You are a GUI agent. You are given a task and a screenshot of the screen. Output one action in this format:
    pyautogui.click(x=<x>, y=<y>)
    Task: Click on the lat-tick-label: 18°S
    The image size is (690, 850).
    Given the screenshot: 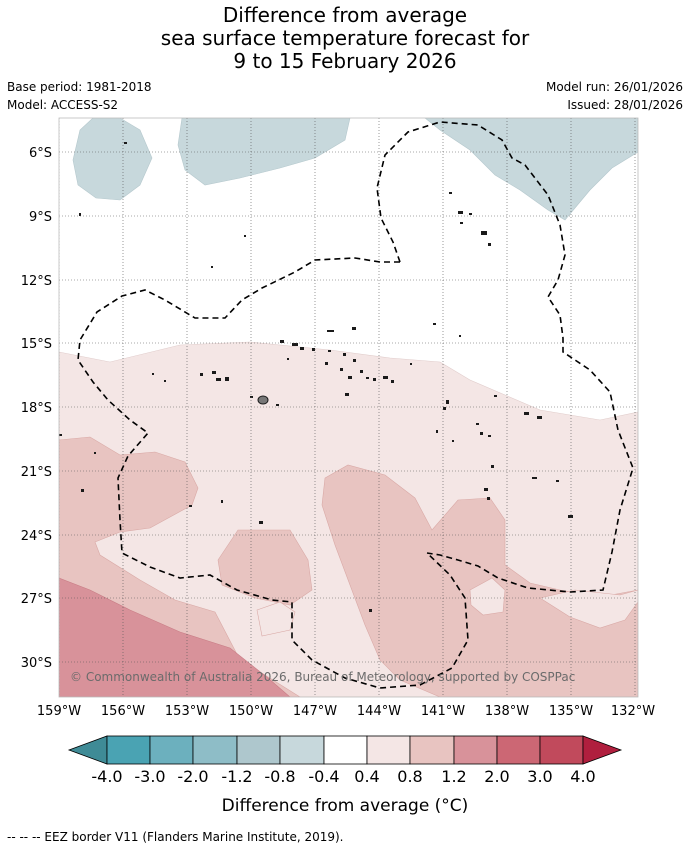 What is the action you would take?
    pyautogui.click(x=36, y=408)
    